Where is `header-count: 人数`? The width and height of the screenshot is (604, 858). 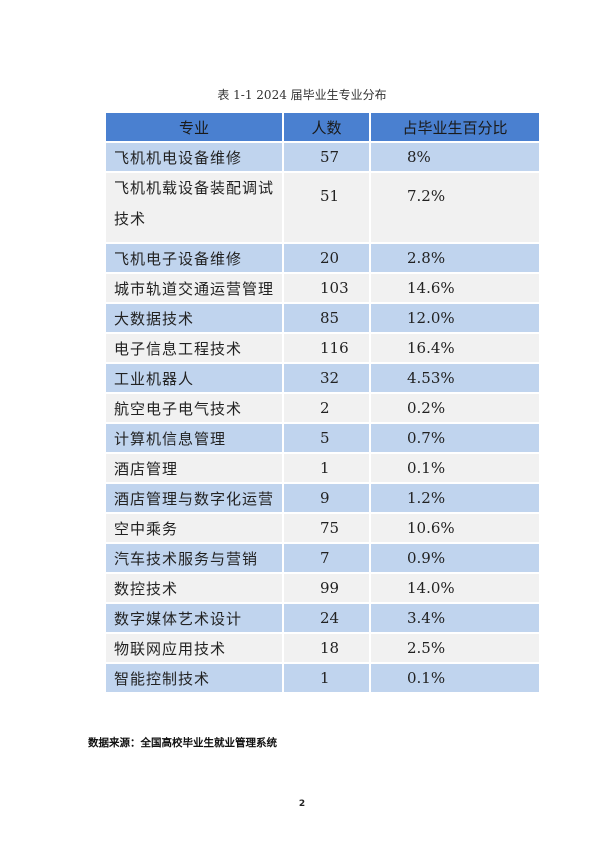 header-count: 人数 is located at coordinates (326, 127).